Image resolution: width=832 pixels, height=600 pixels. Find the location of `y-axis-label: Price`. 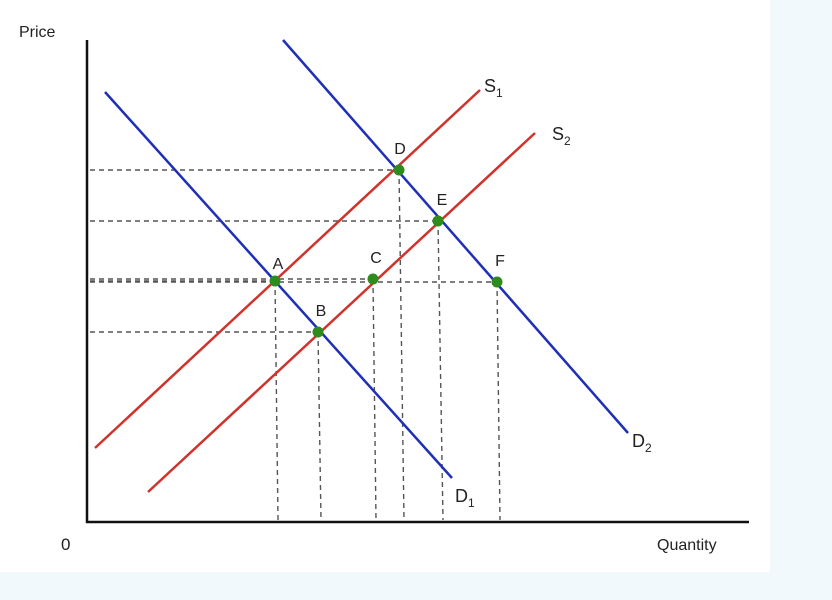

y-axis-label: Price is located at coordinates (37, 32).